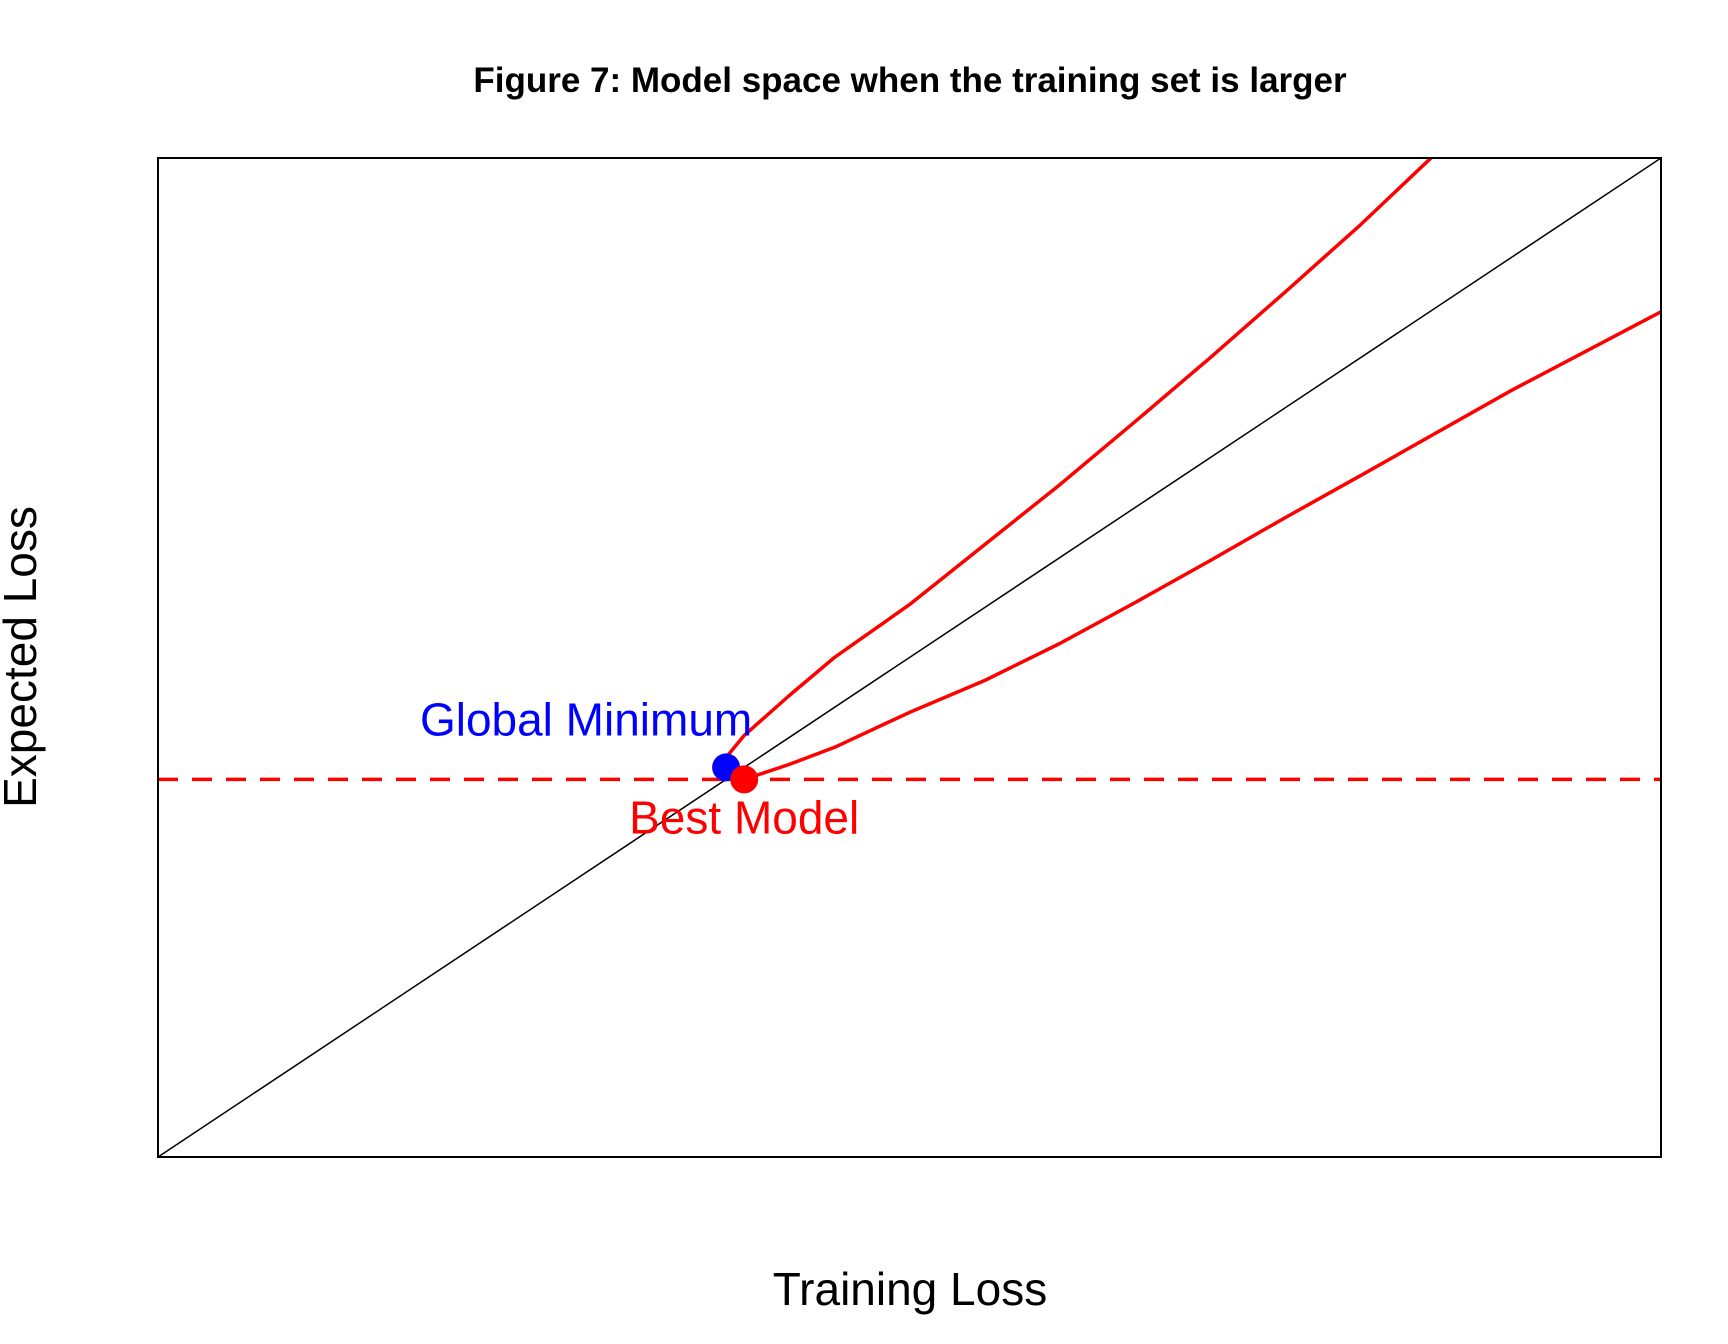 This screenshot has height=1344, width=1728. Describe the element at coordinates (744, 779) in the screenshot. I see `best-model-point` at that location.